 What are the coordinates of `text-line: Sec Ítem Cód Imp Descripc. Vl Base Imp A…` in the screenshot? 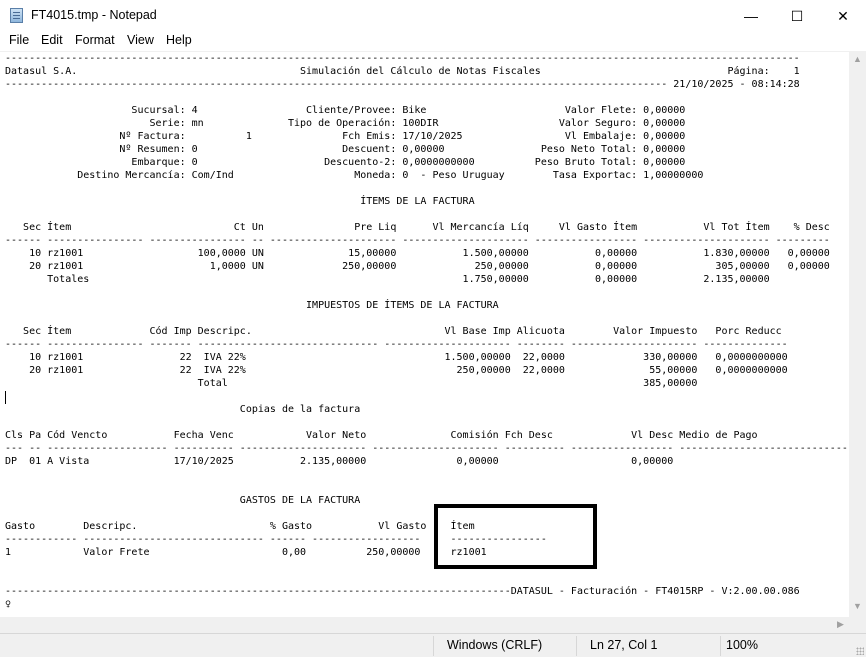 It's located at (393, 331).